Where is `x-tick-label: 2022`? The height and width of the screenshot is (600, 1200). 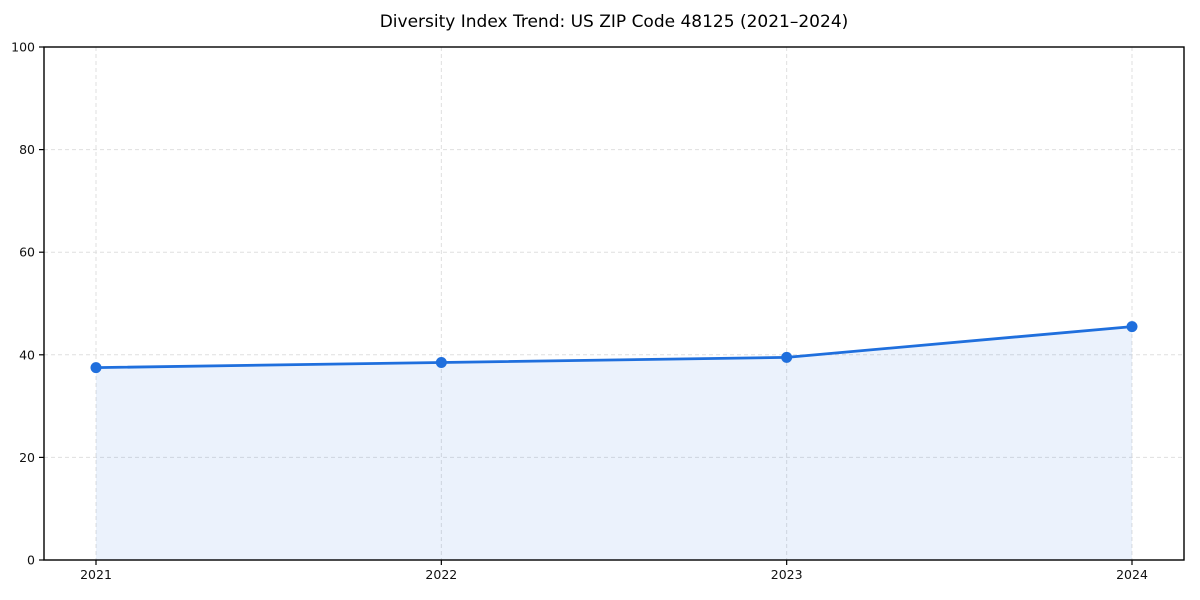 x-tick-label: 2022 is located at coordinates (441, 574).